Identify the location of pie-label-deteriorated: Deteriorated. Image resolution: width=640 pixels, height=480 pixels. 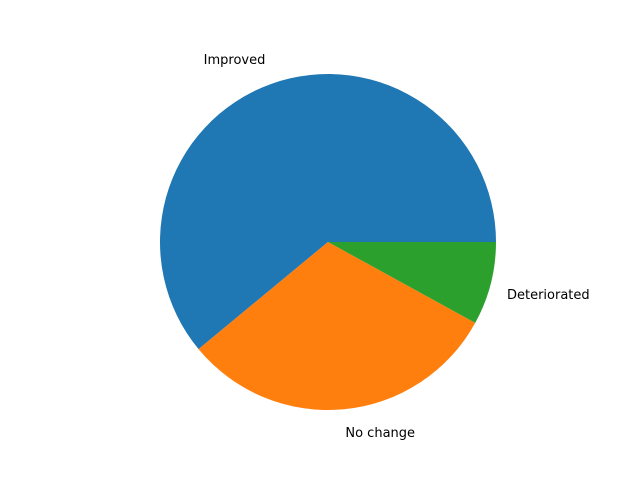
(548, 295).